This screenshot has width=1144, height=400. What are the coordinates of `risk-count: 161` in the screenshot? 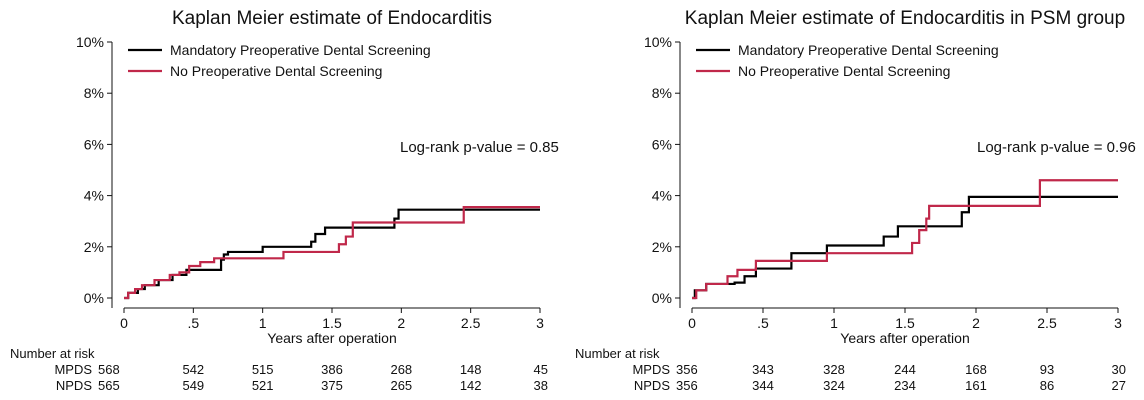 It's located at (976, 385).